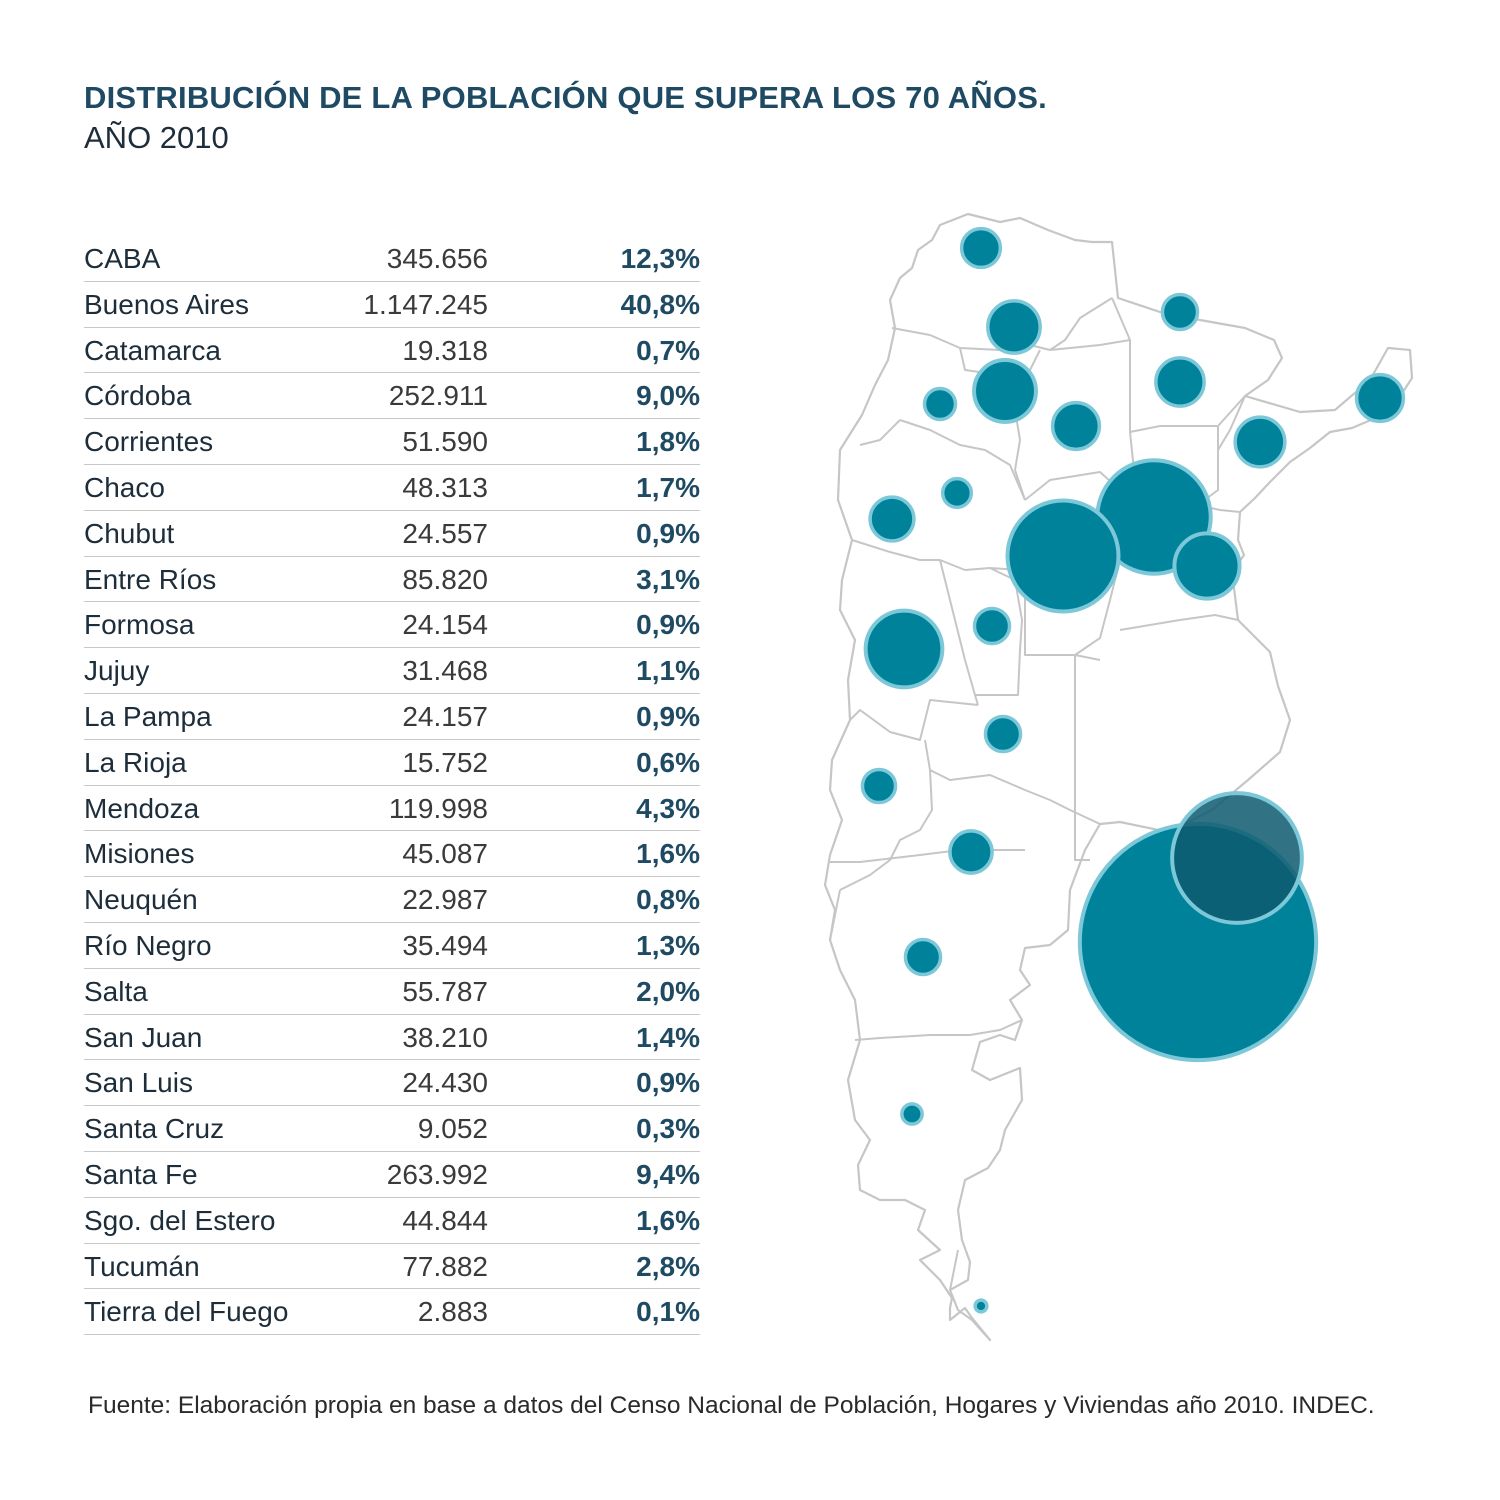 The width and height of the screenshot is (1500, 1500). Describe the element at coordinates (445, 991) in the screenshot. I see `population-value: 55.787` at that location.